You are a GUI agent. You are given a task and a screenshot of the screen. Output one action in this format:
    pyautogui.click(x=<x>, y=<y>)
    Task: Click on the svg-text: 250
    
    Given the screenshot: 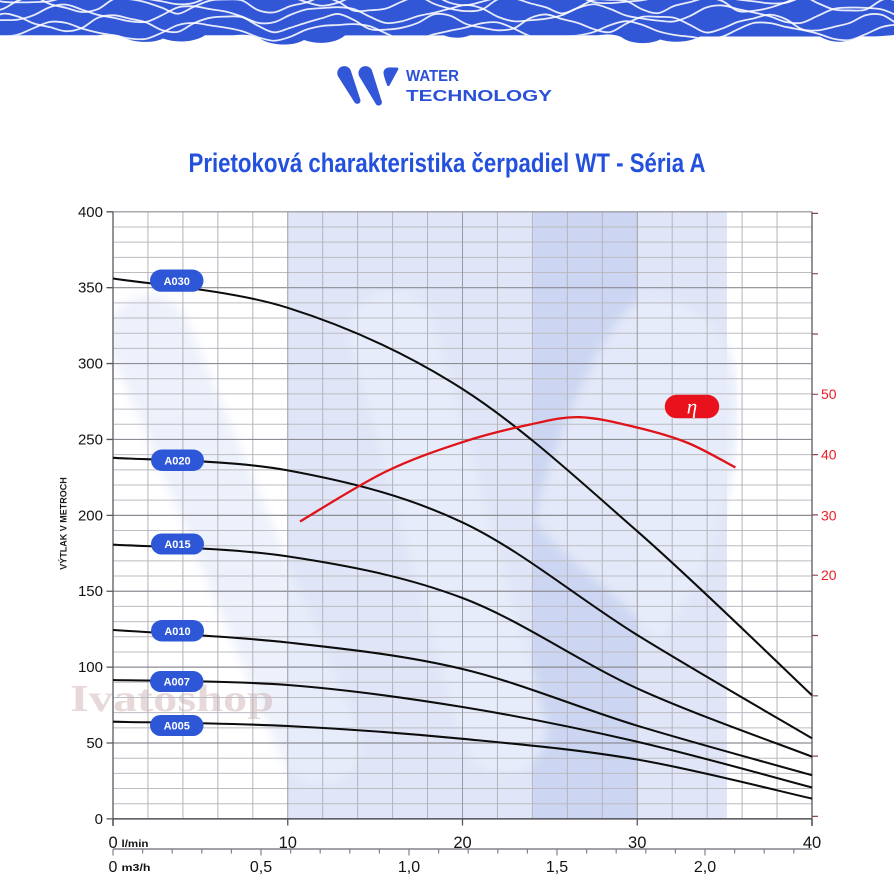 What is the action you would take?
    pyautogui.click(x=90, y=440)
    